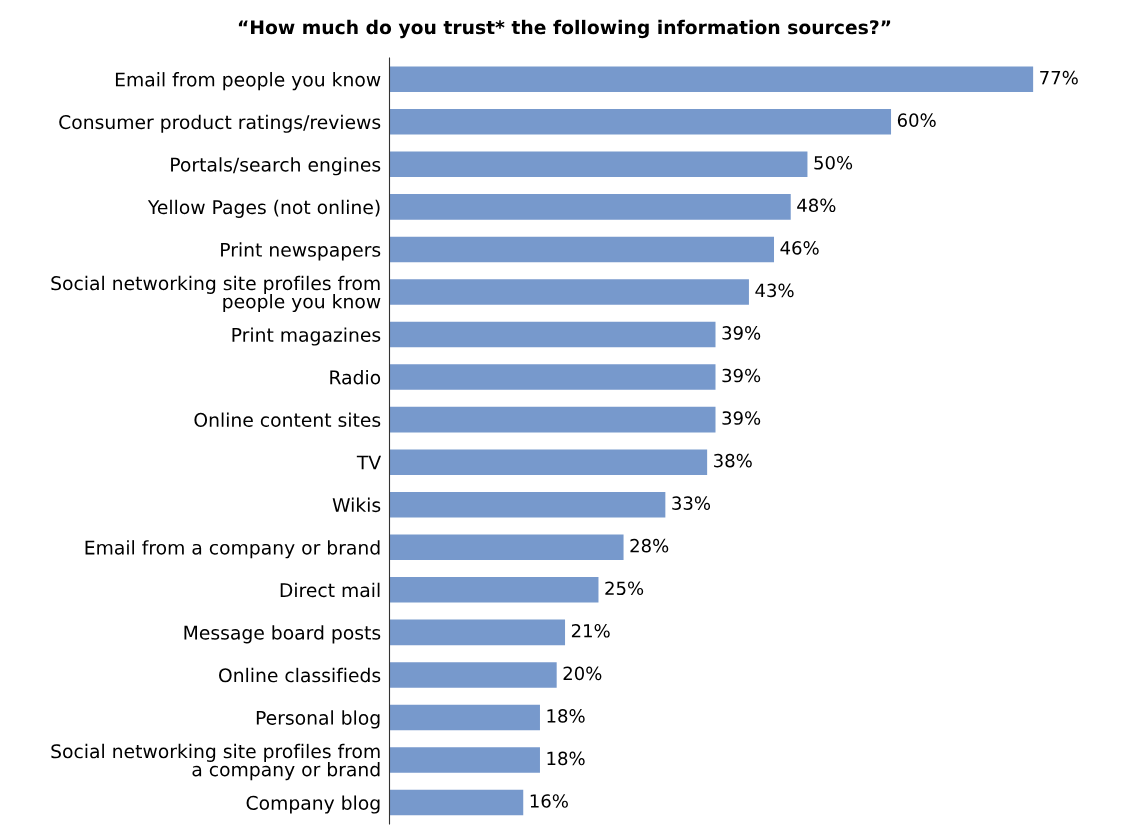  Describe the element at coordinates (582, 673) in the screenshot. I see `data-label: 20%` at that location.